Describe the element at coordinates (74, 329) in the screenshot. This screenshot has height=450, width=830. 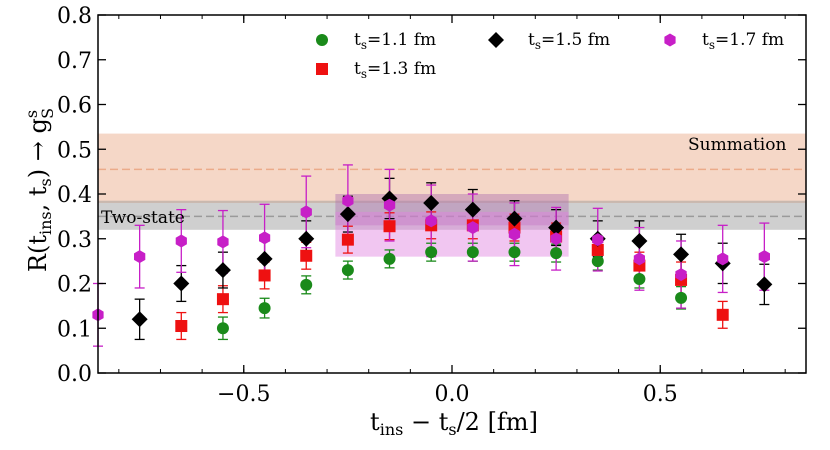
I see `y-tick-label: 0.1` at that location.